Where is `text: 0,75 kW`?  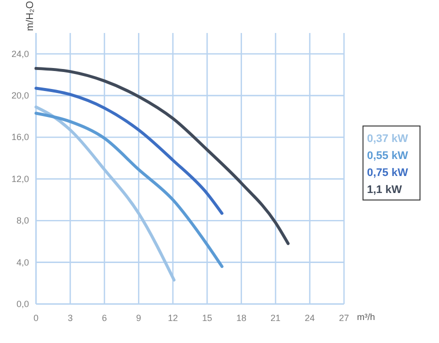 text: 0,75 kW is located at coordinates (388, 173).